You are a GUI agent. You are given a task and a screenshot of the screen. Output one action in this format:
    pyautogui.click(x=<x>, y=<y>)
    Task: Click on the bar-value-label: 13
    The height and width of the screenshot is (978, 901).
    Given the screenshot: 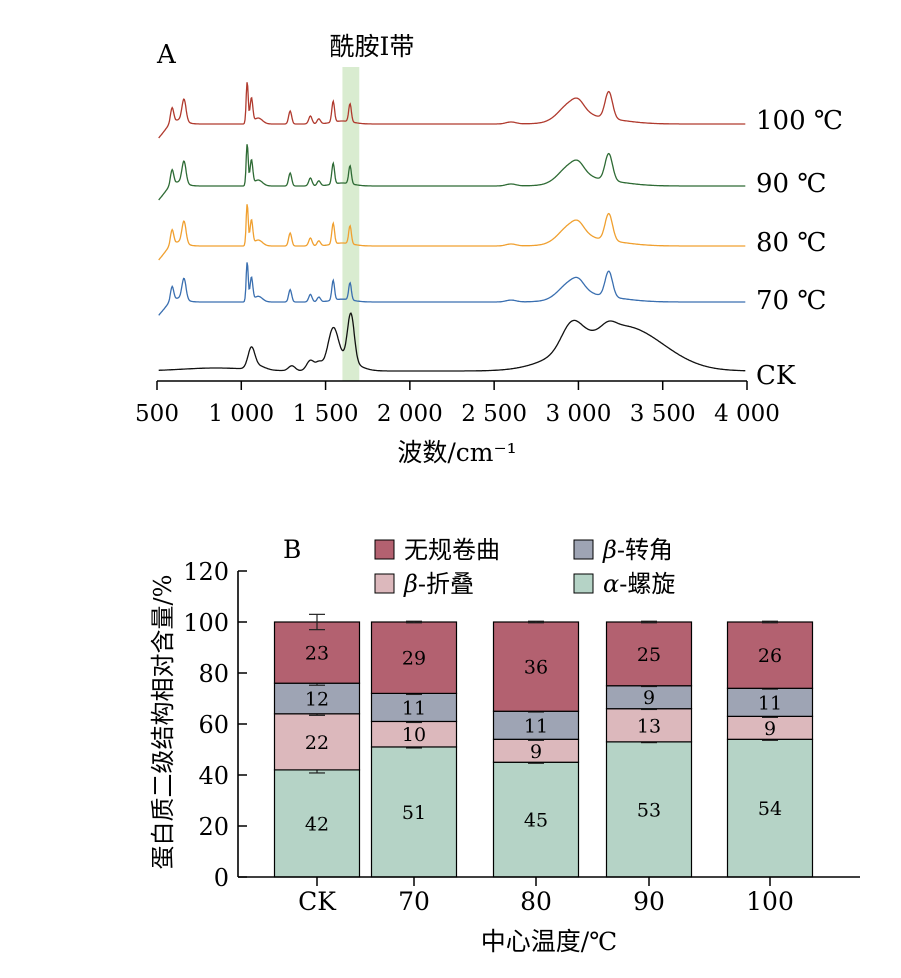 What is the action you would take?
    pyautogui.click(x=649, y=726)
    